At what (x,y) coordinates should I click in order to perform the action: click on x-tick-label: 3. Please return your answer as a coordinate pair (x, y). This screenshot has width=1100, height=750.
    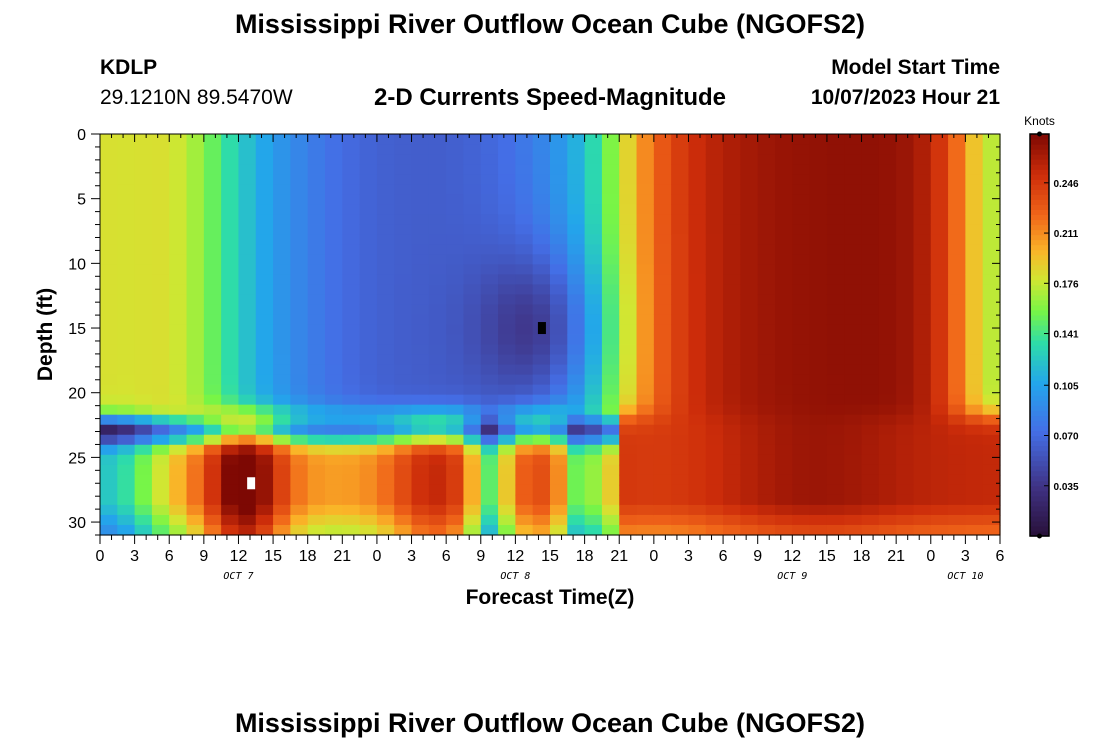
    Looking at the image, I should click on (965, 556).